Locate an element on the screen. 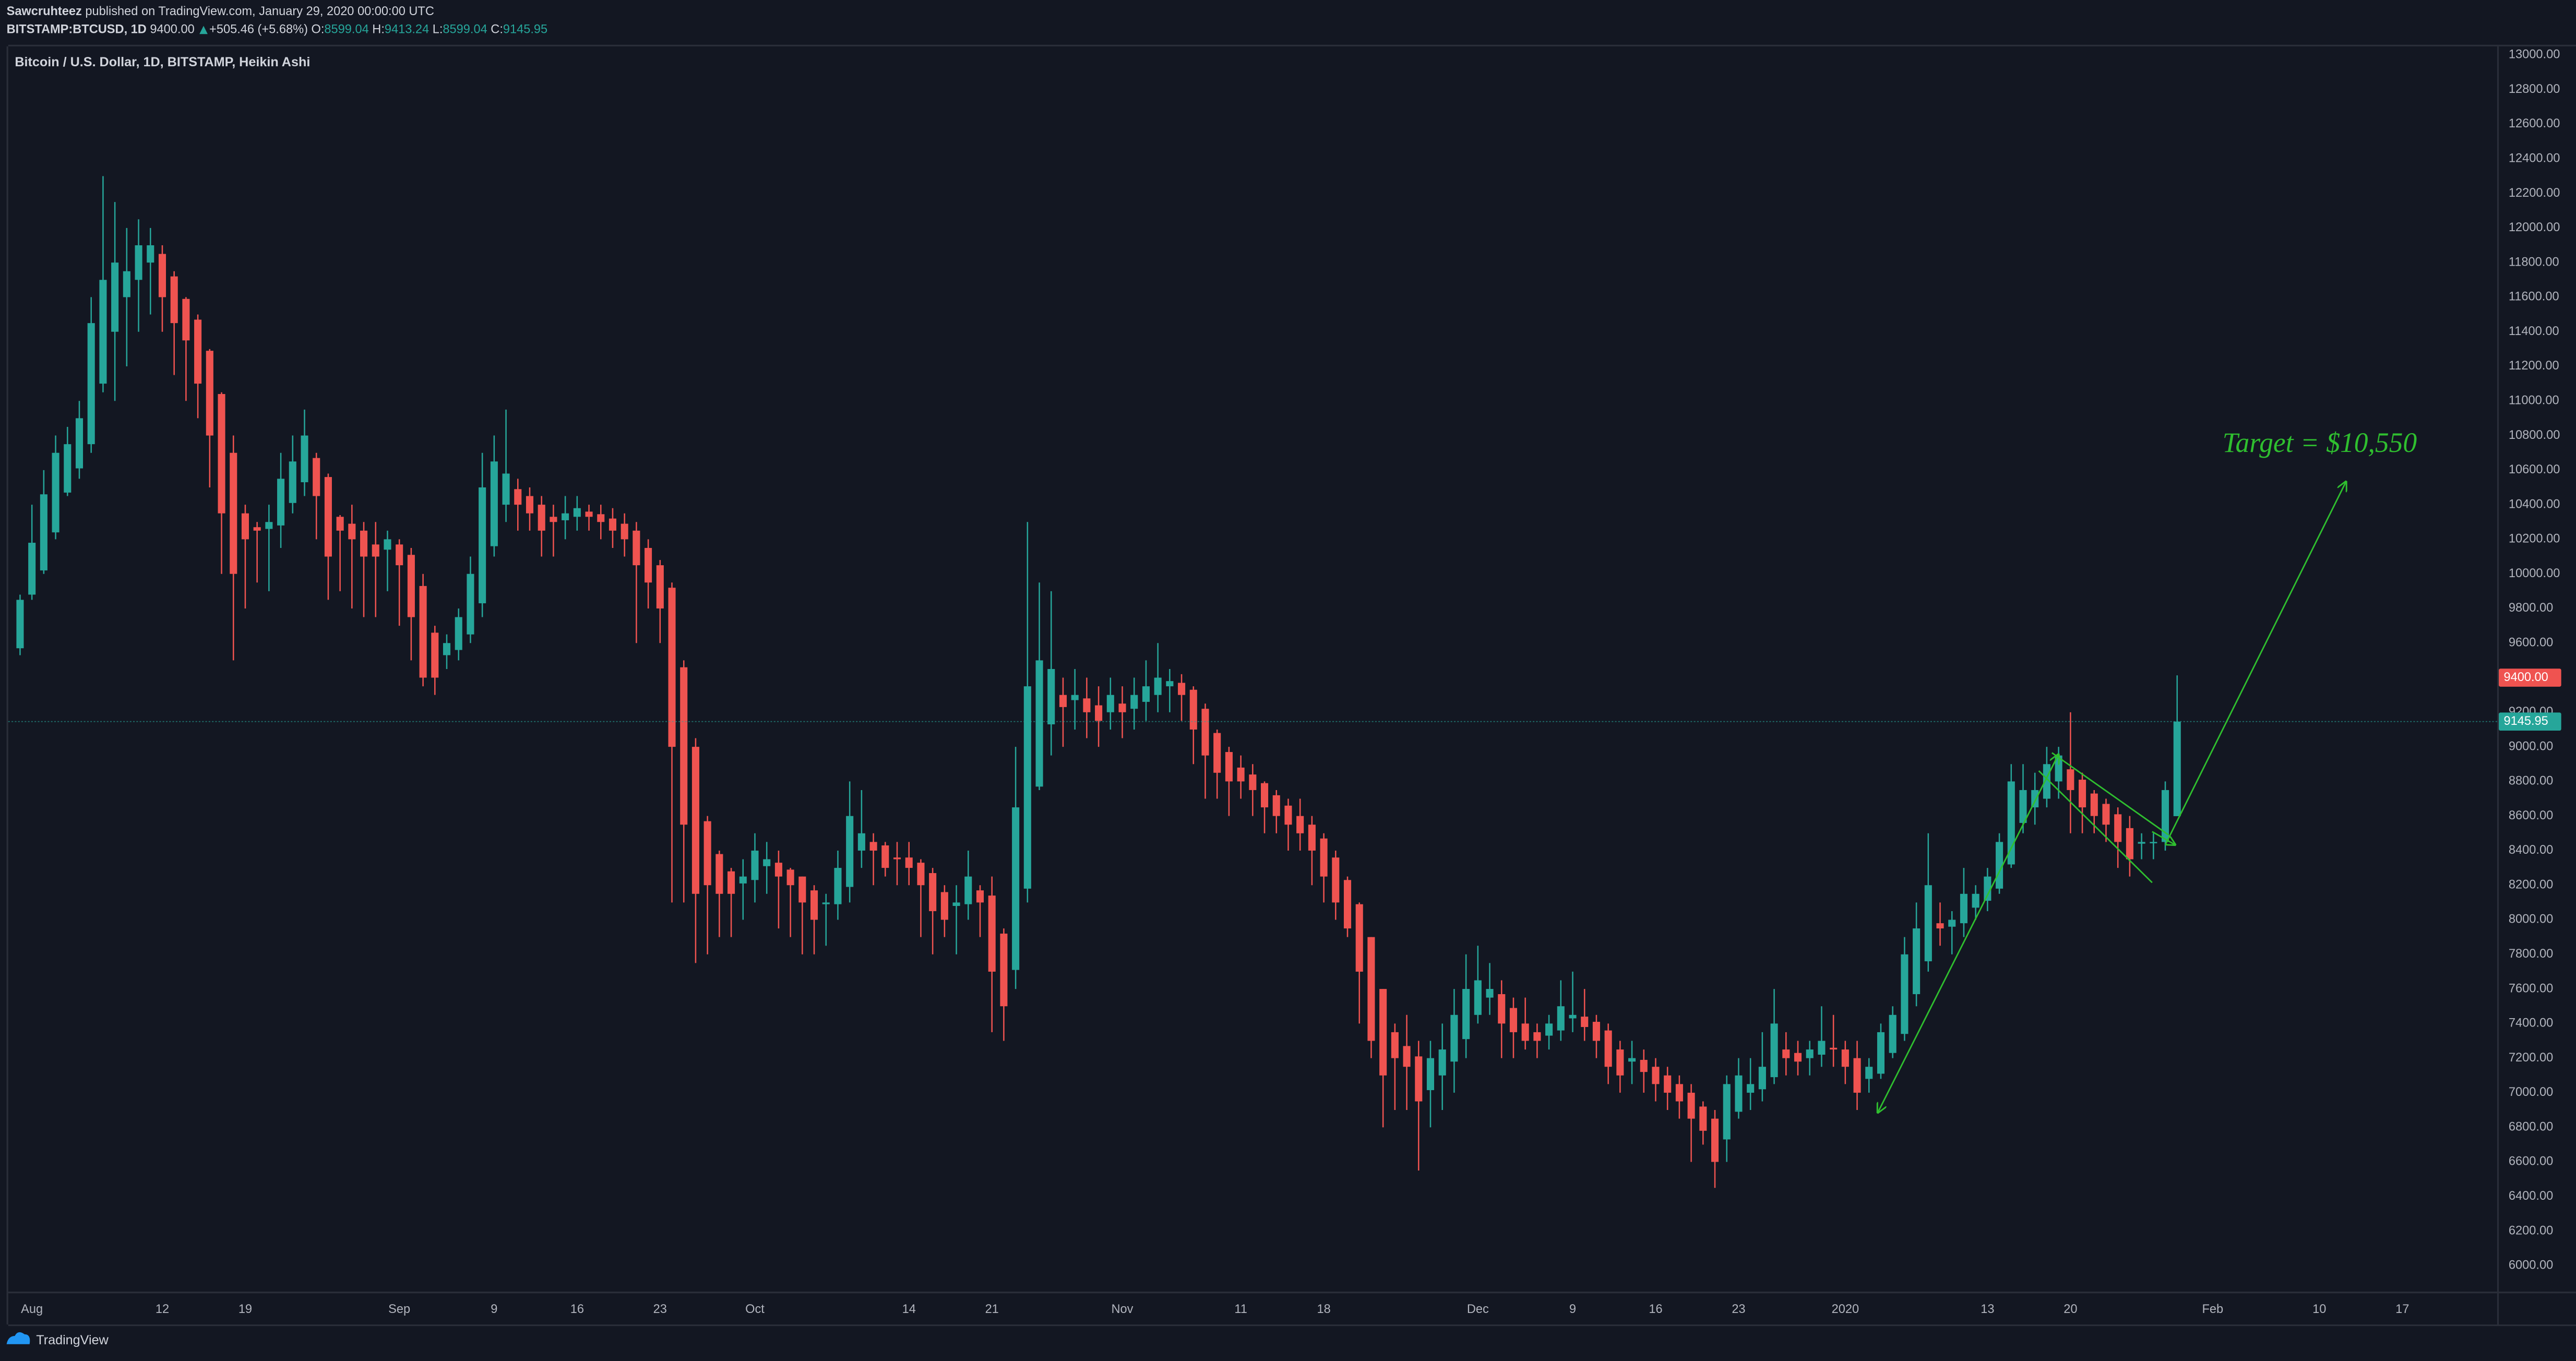 This screenshot has height=1361, width=2576. symbol: BITSTAMP:BTCUSD, 1D is located at coordinates (77, 30).